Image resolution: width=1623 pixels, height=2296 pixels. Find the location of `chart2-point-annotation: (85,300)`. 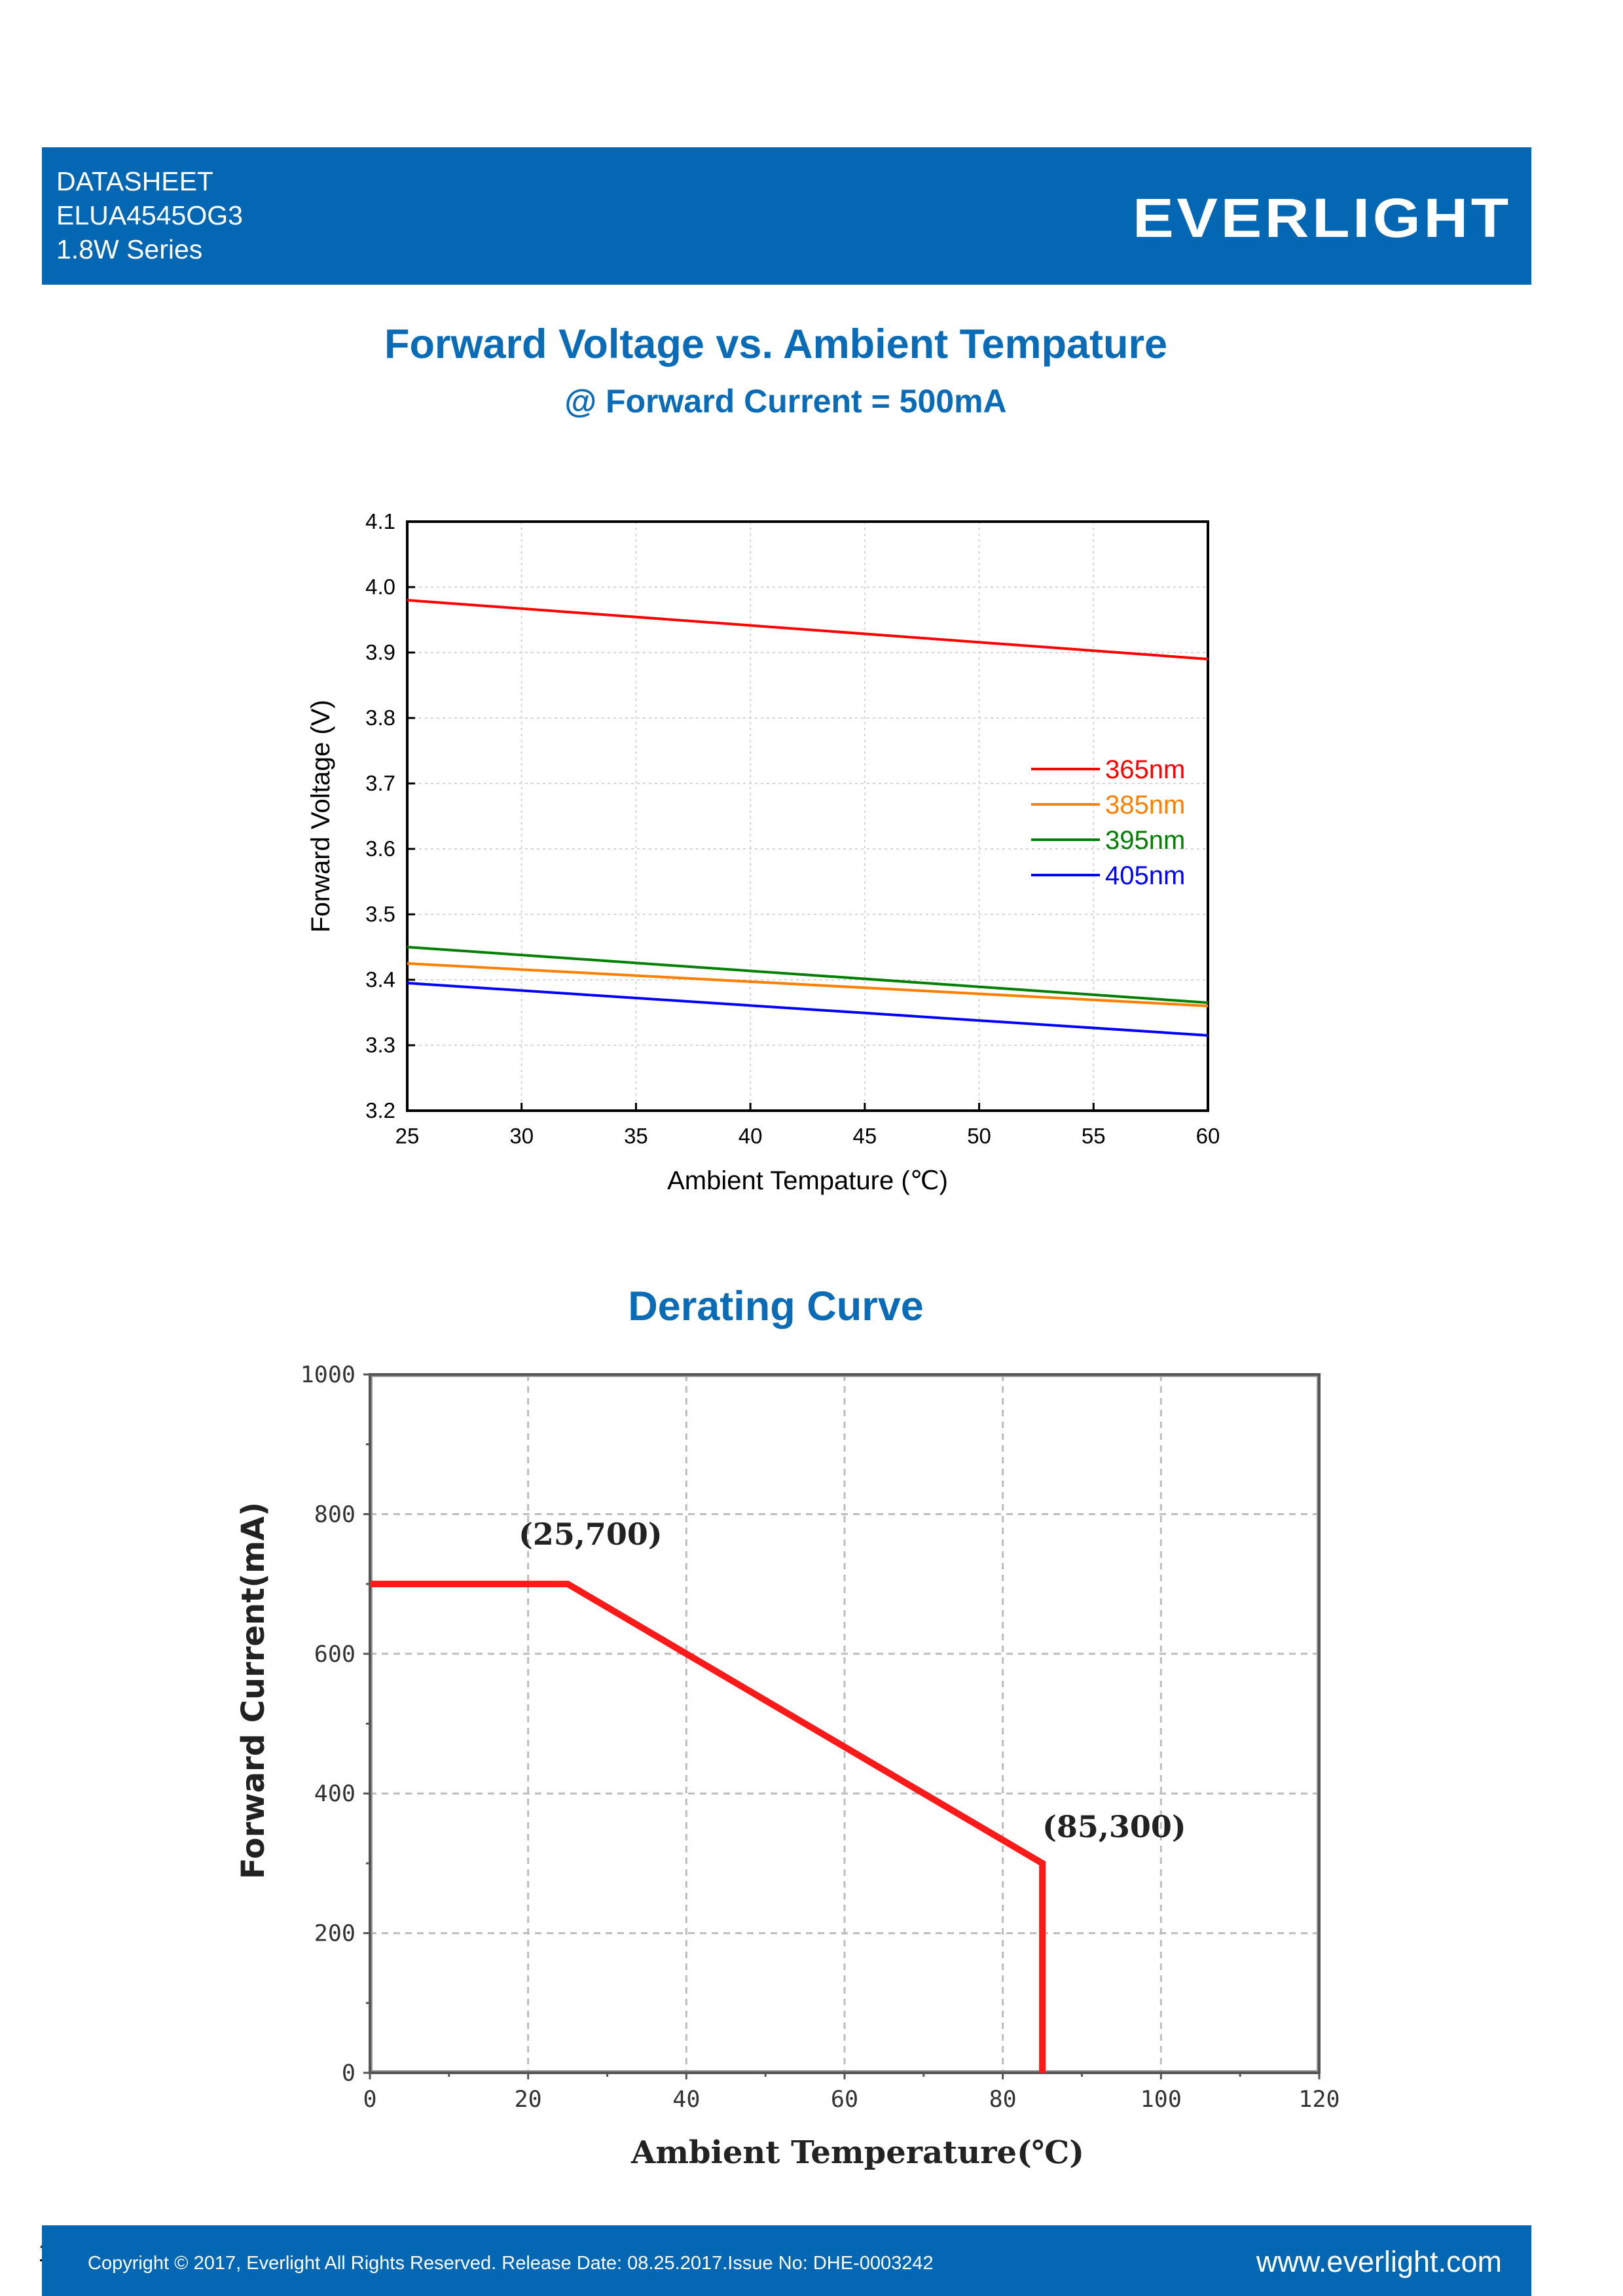

chart2-point-annotation: (85,300) is located at coordinates (1114, 1826).